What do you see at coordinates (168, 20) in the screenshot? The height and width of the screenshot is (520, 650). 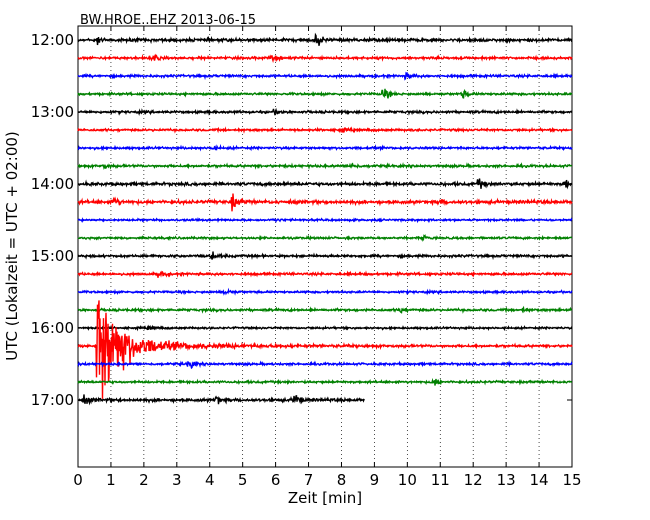 I see `chart-title: BW.HROE..EHZ 2013-06-15` at bounding box center [168, 20].